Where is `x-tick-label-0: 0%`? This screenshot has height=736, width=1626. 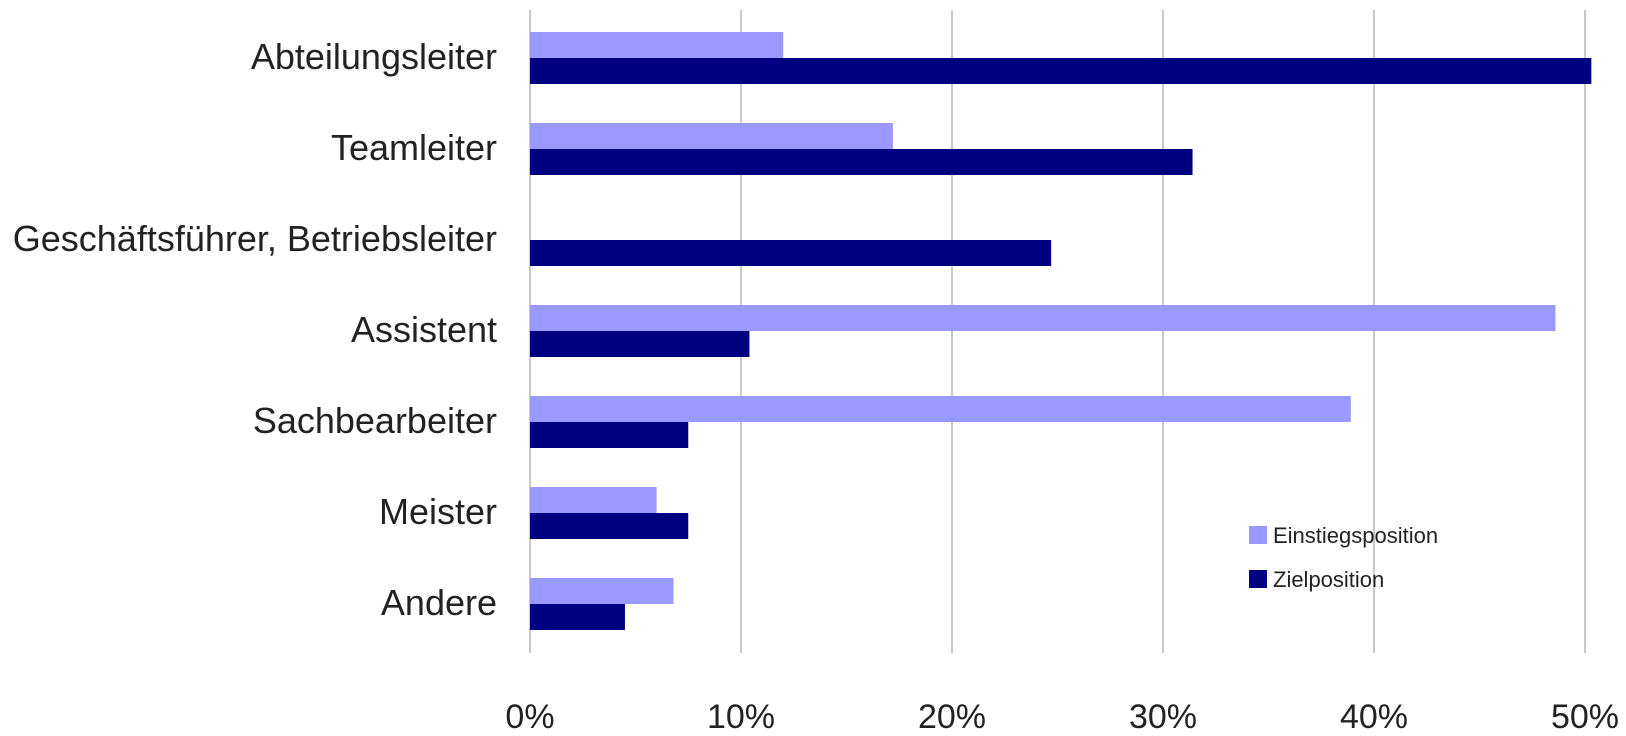 x-tick-label-0: 0% is located at coordinates (529, 717).